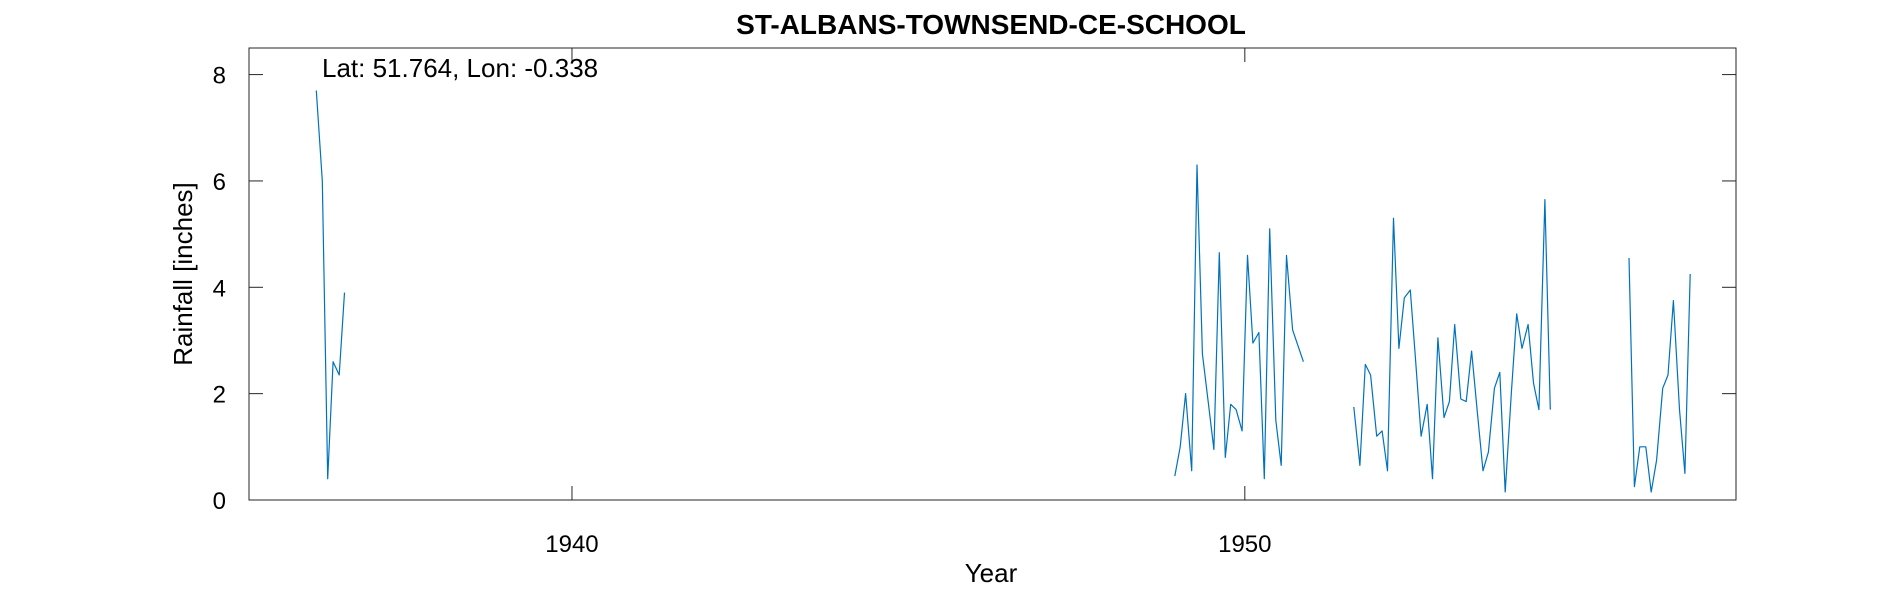 The height and width of the screenshot is (591, 1890). I want to click on x-tick-label: 1940, so click(571, 544).